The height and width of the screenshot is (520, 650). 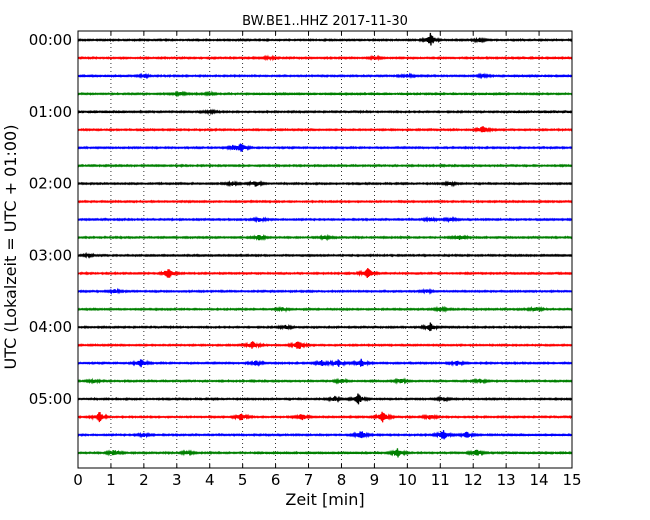 I want to click on y-tick-label: 00:00, so click(x=50, y=40).